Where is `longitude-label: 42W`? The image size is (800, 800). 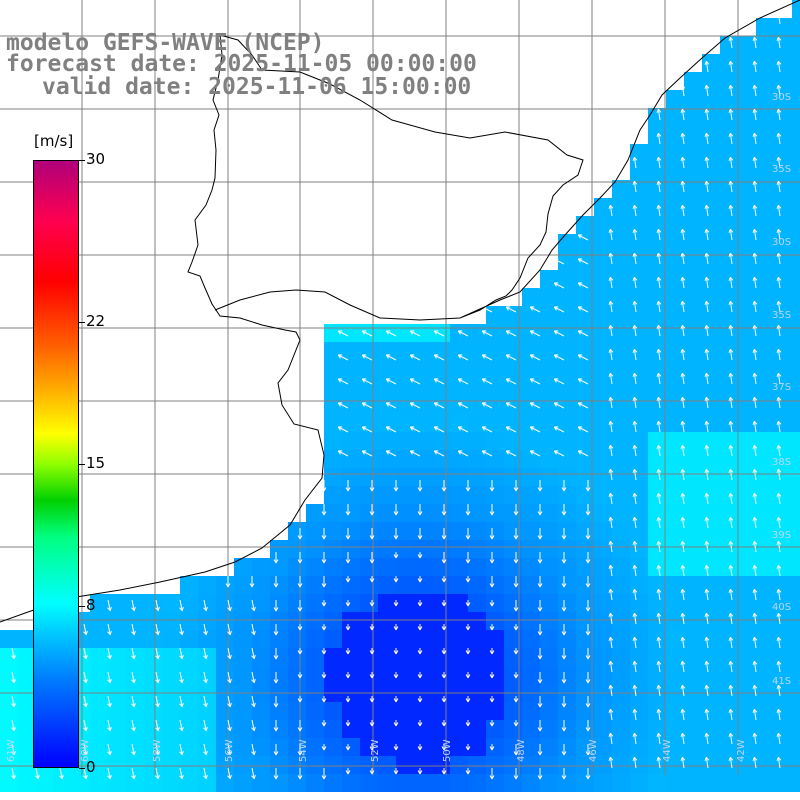 longitude-label: 42W is located at coordinates (741, 750).